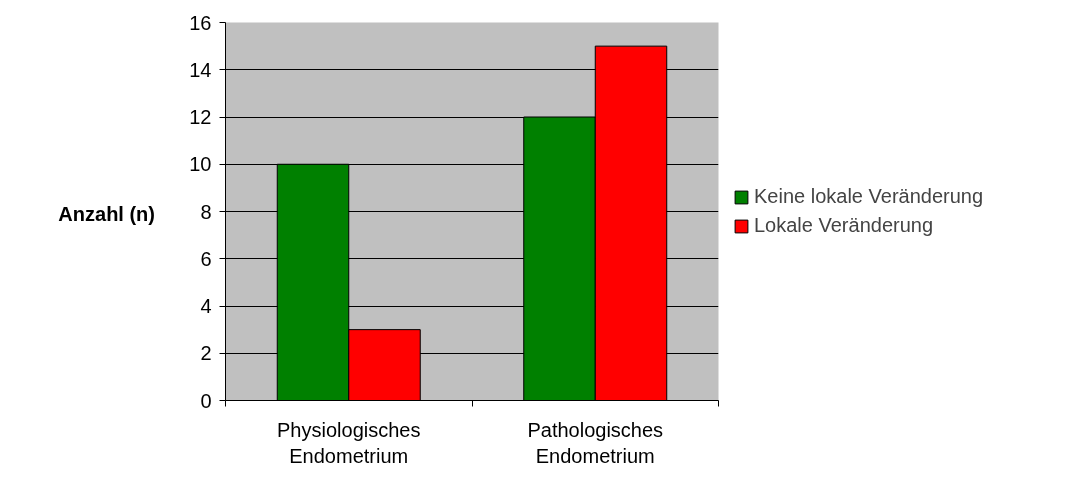  Describe the element at coordinates (206, 306) in the screenshot. I see `y-tick-label: 4` at that location.